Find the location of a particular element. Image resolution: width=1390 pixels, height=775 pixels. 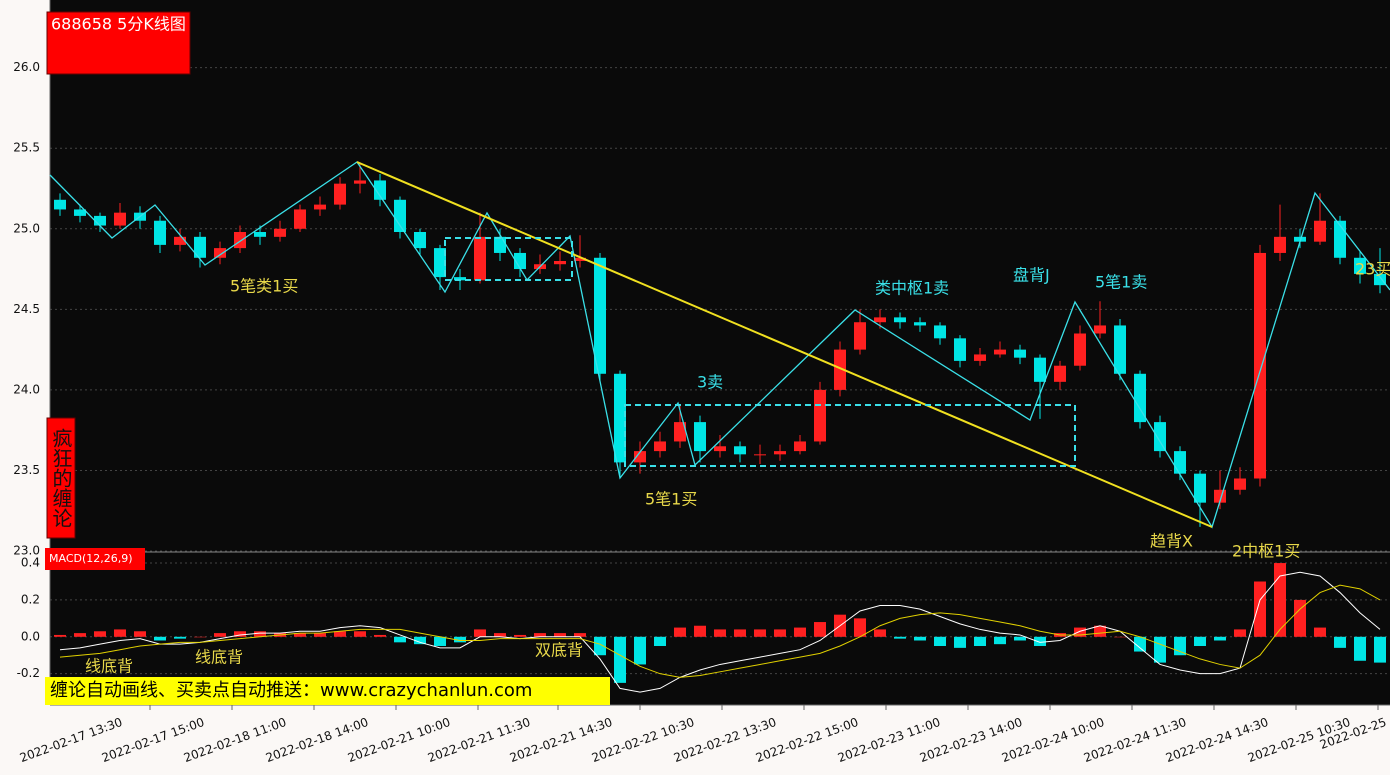

brand-box is located at coordinates (61, 478).